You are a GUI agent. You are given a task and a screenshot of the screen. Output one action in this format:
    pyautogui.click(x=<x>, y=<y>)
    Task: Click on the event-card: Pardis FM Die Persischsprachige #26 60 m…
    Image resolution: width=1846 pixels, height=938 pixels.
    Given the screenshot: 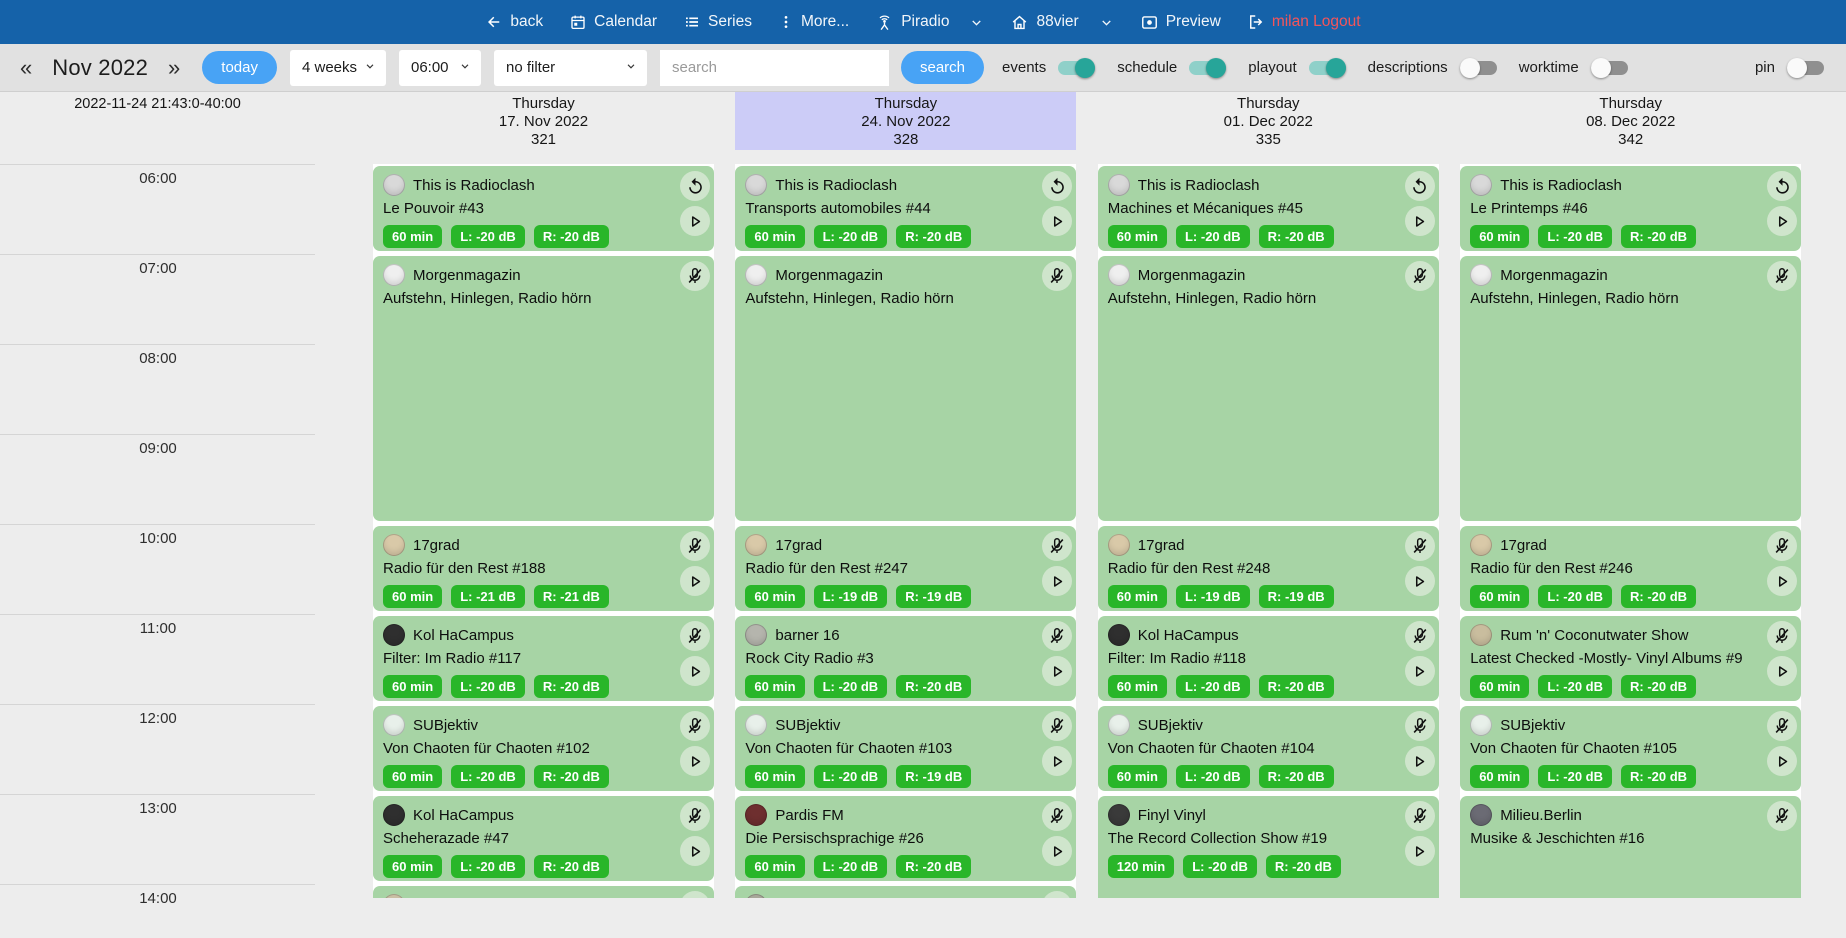 What is the action you would take?
    pyautogui.click(x=906, y=838)
    